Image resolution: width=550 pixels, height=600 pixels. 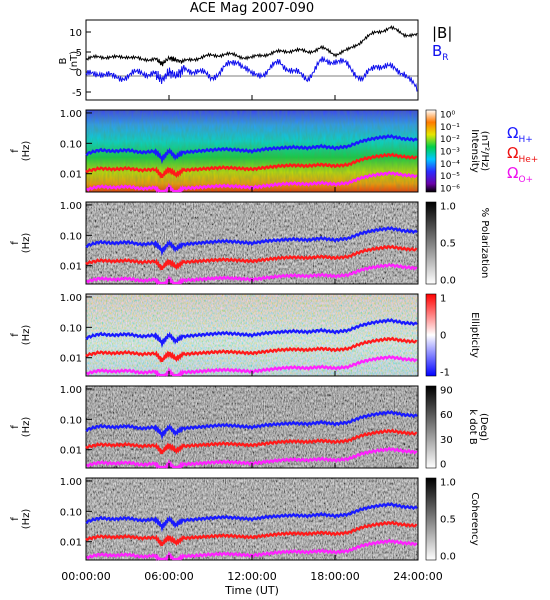 I want to click on legend-h-plus: ΩH+, so click(x=520, y=134).